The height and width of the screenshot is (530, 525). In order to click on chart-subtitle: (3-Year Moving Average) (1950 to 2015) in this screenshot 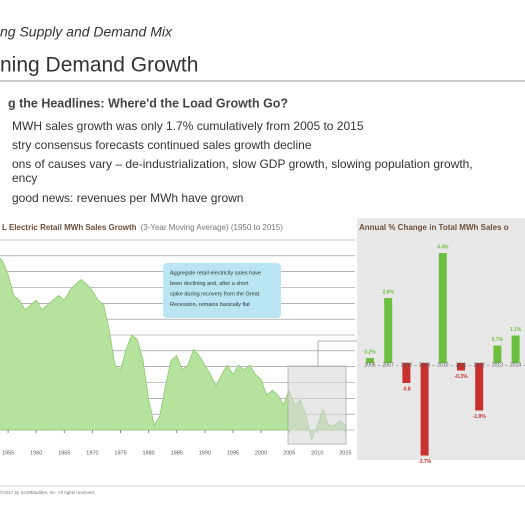, I will do `click(212, 227)`.